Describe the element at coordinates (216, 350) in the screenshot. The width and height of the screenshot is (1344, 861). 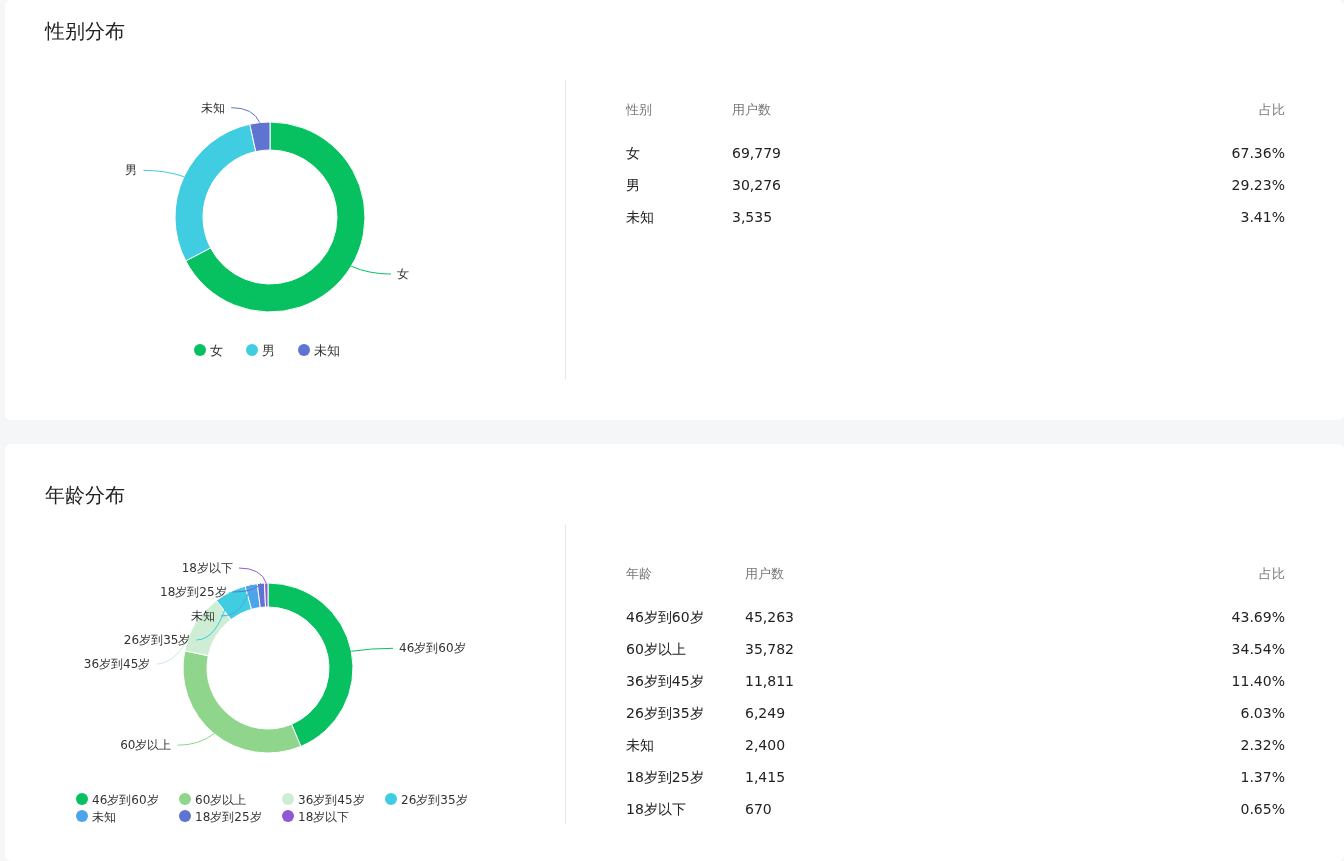
I see `legend-label: 女` at that location.